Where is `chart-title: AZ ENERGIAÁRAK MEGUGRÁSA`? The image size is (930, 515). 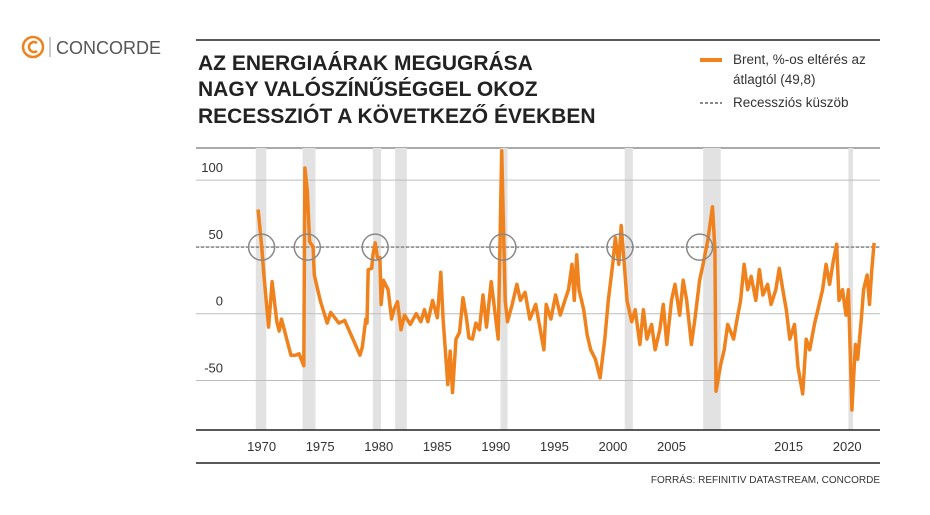 chart-title: AZ ENERGIAÁRAK MEGUGRÁSA is located at coordinates (365, 63).